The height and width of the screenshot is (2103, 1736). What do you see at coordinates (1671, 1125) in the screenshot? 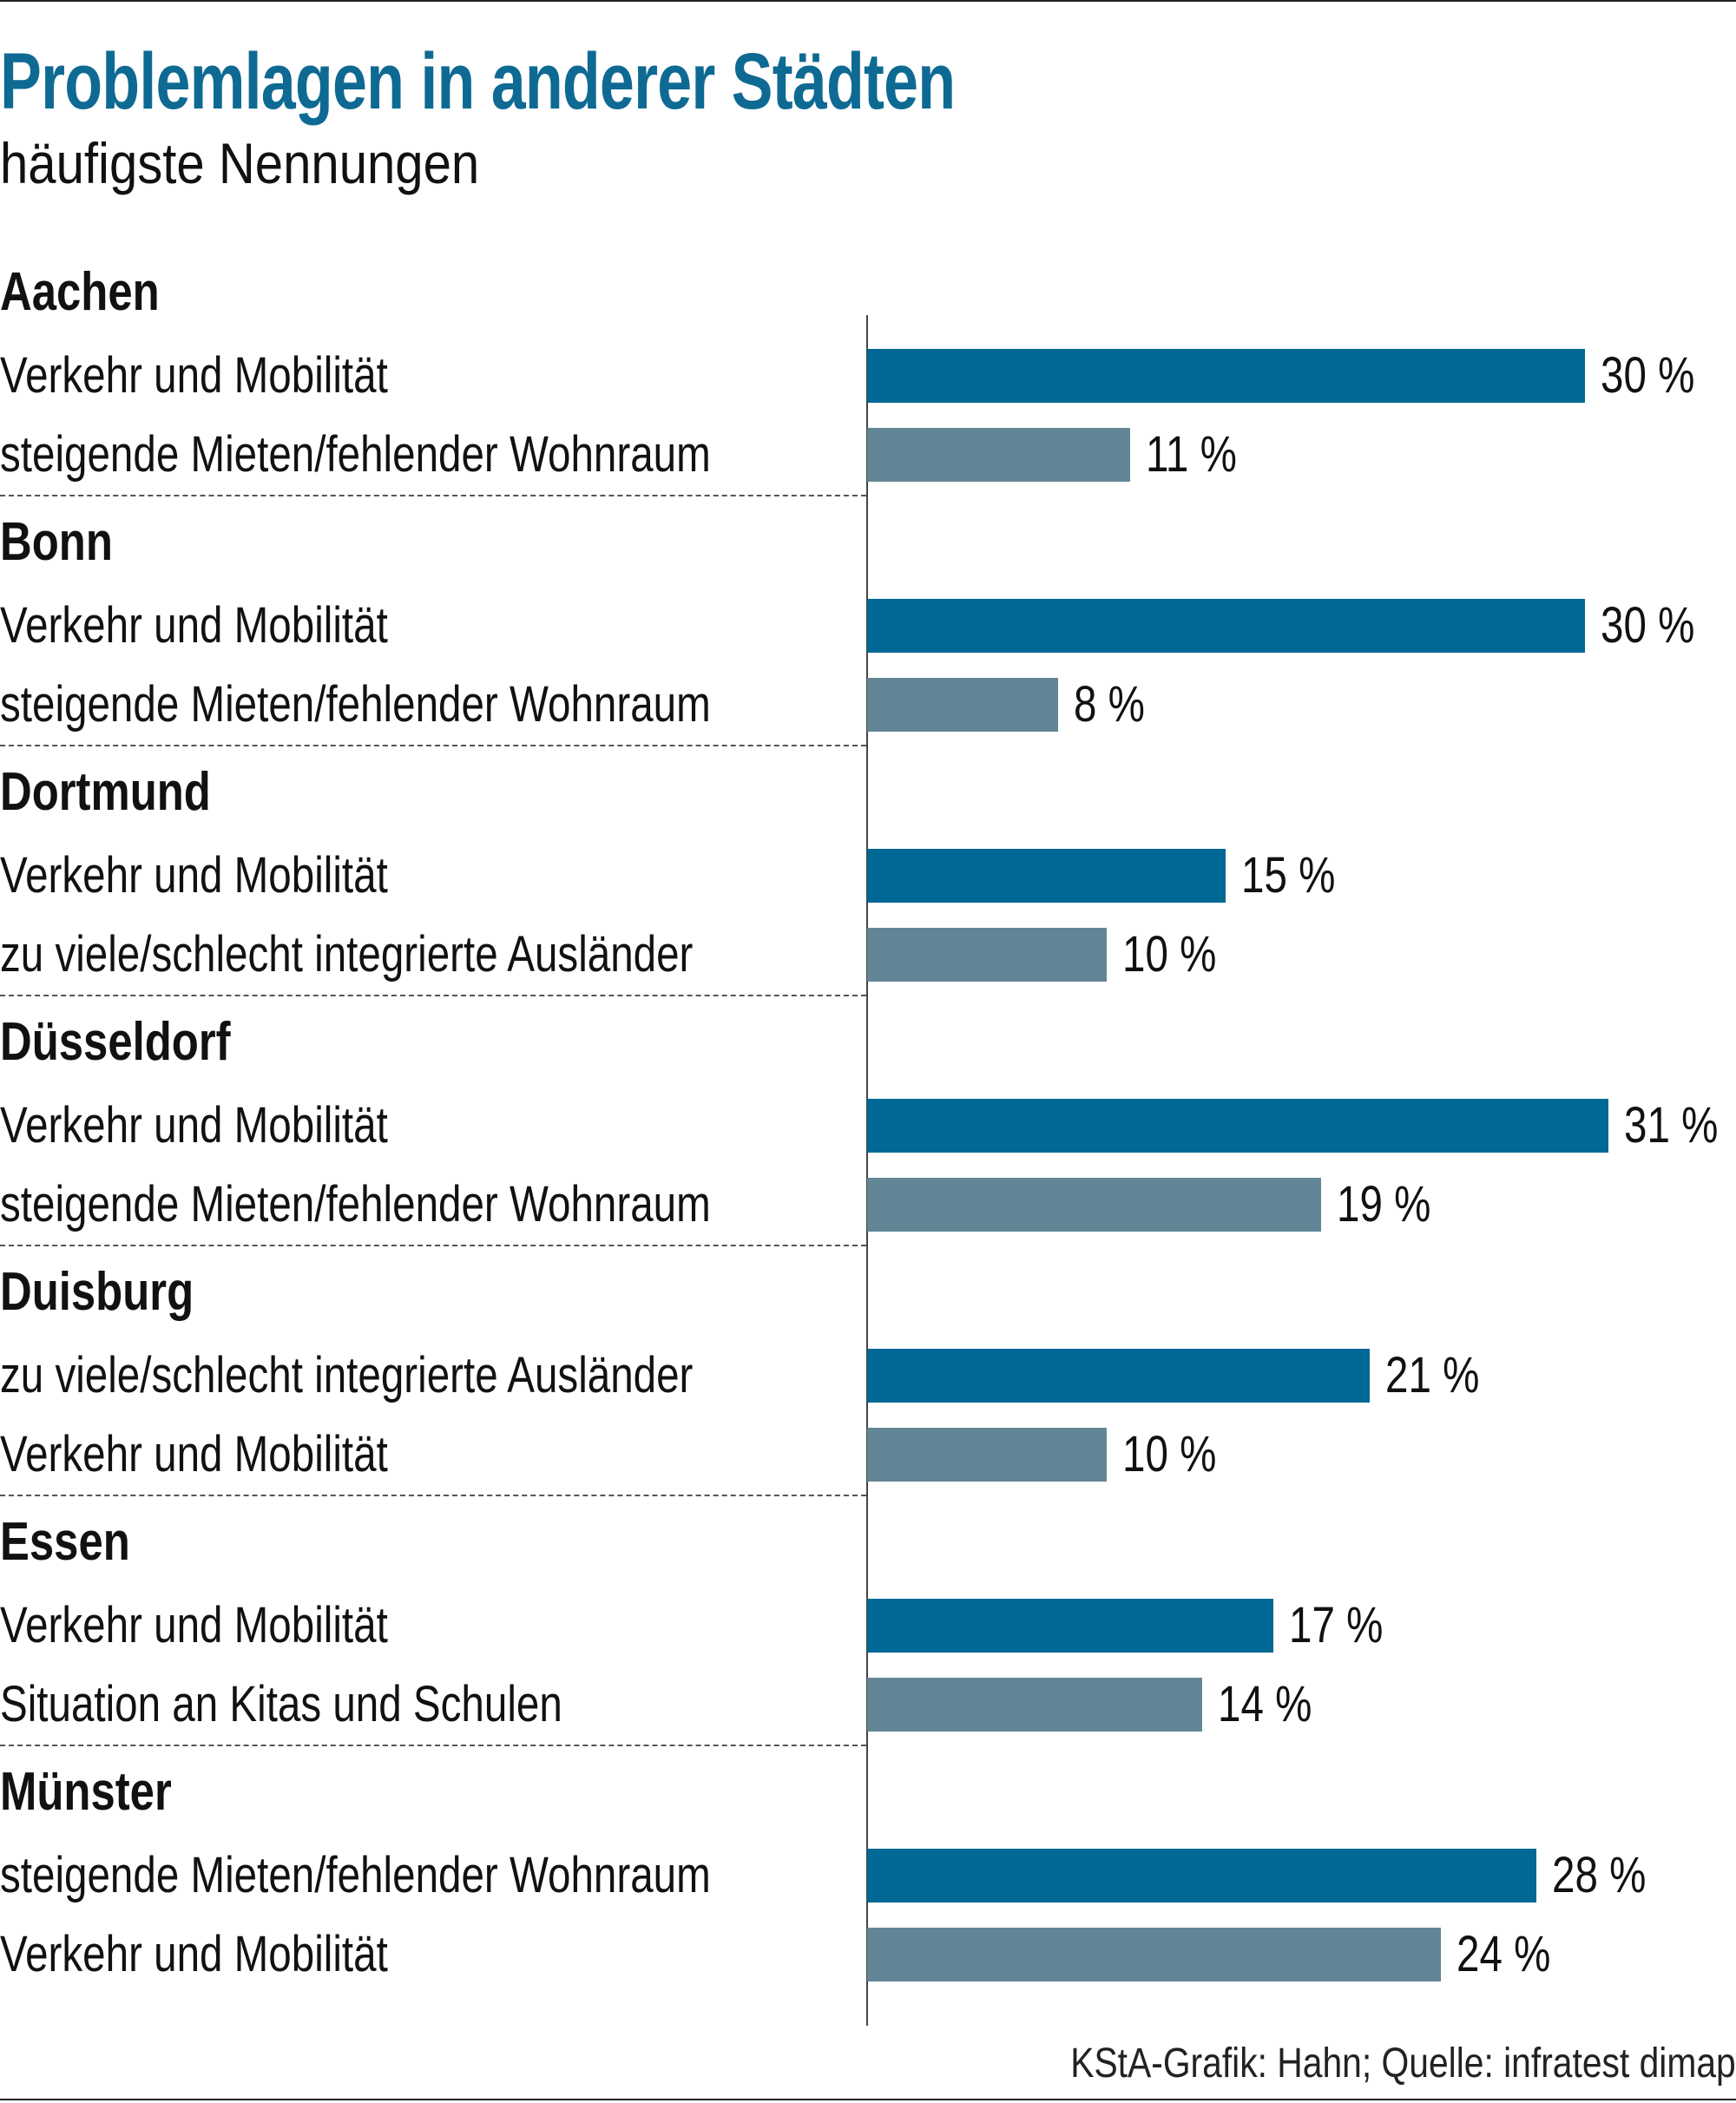
I see `value-label: 31 %` at bounding box center [1671, 1125].